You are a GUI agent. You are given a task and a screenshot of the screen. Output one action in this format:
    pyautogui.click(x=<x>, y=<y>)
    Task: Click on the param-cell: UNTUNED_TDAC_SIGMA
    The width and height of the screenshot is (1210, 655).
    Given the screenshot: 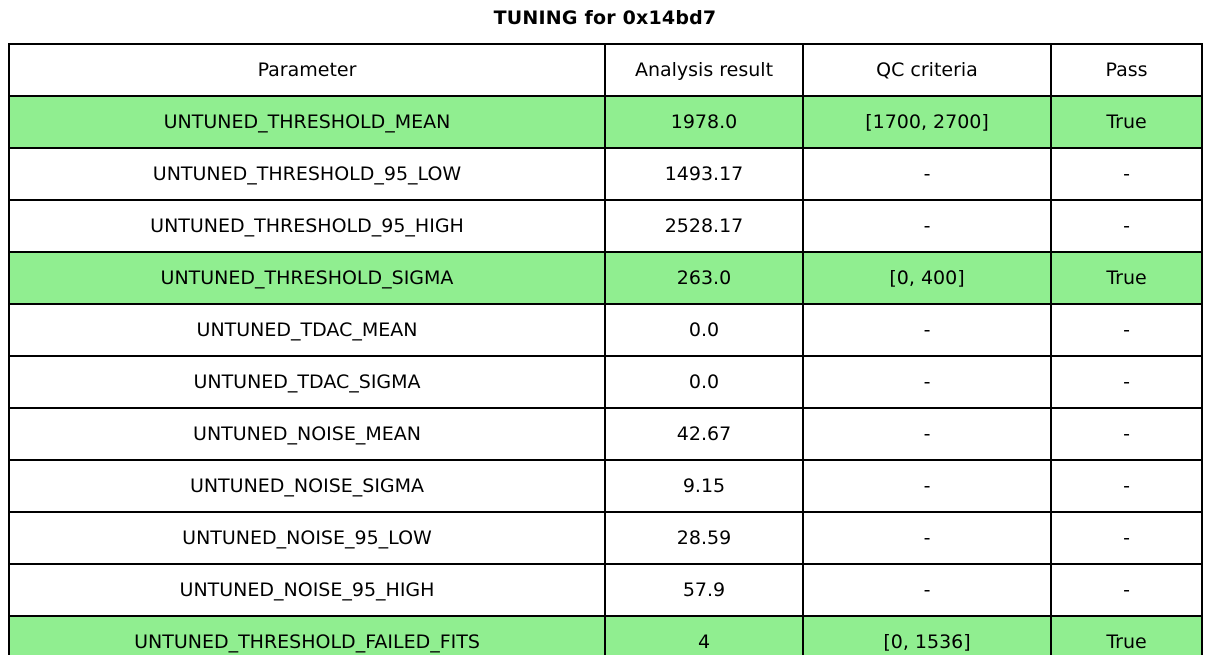 What is the action you would take?
    pyautogui.click(x=307, y=382)
    